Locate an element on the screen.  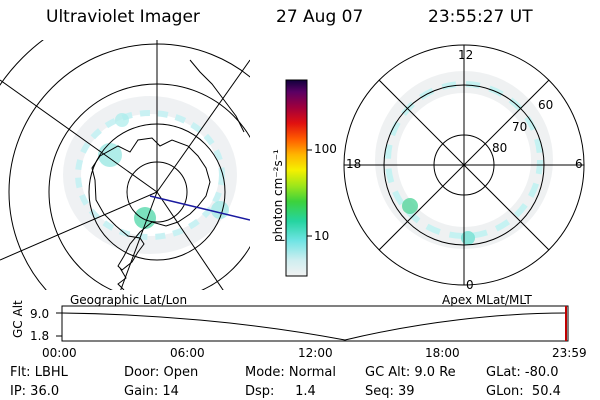
y-tick-1-8: 1.8 is located at coordinates (40, 336).